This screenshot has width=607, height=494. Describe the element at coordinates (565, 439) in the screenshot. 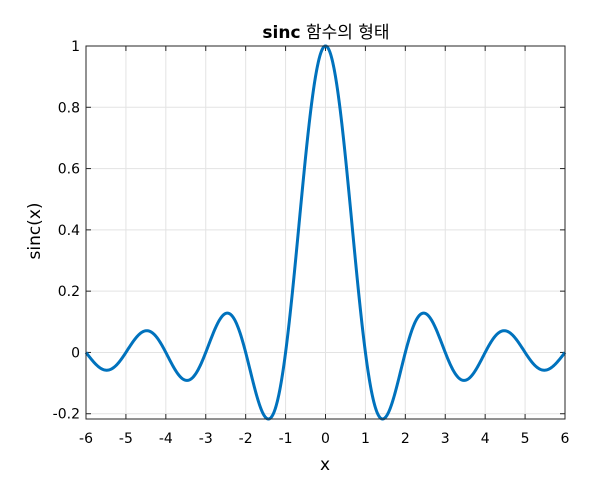

I see `x-tick-label: 6` at that location.